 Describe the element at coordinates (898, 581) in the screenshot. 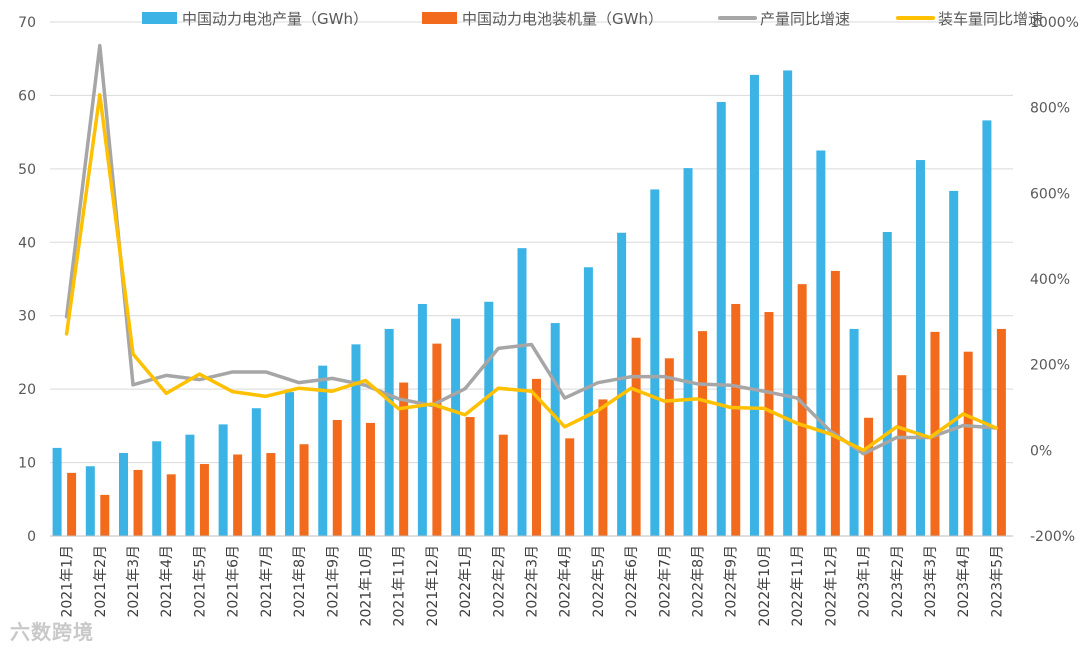

I see `x-tick-label: 2023年2月` at that location.